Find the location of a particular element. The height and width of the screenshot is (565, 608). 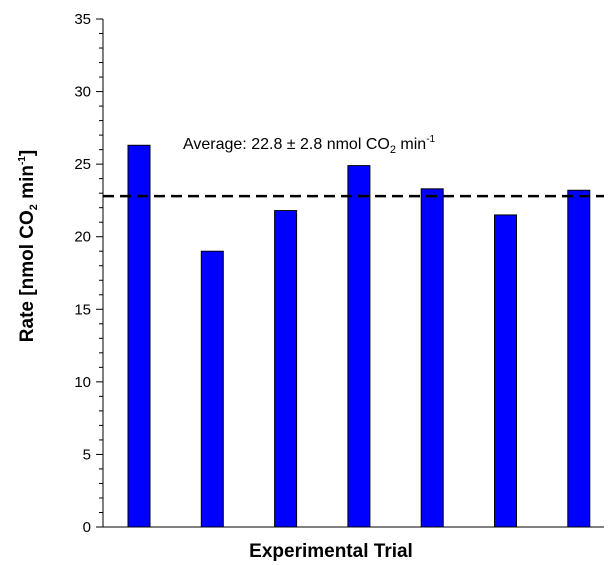

average-annotation: Average: 22.8 ± 2.8 nmol CO2 min-1 is located at coordinates (309, 145).